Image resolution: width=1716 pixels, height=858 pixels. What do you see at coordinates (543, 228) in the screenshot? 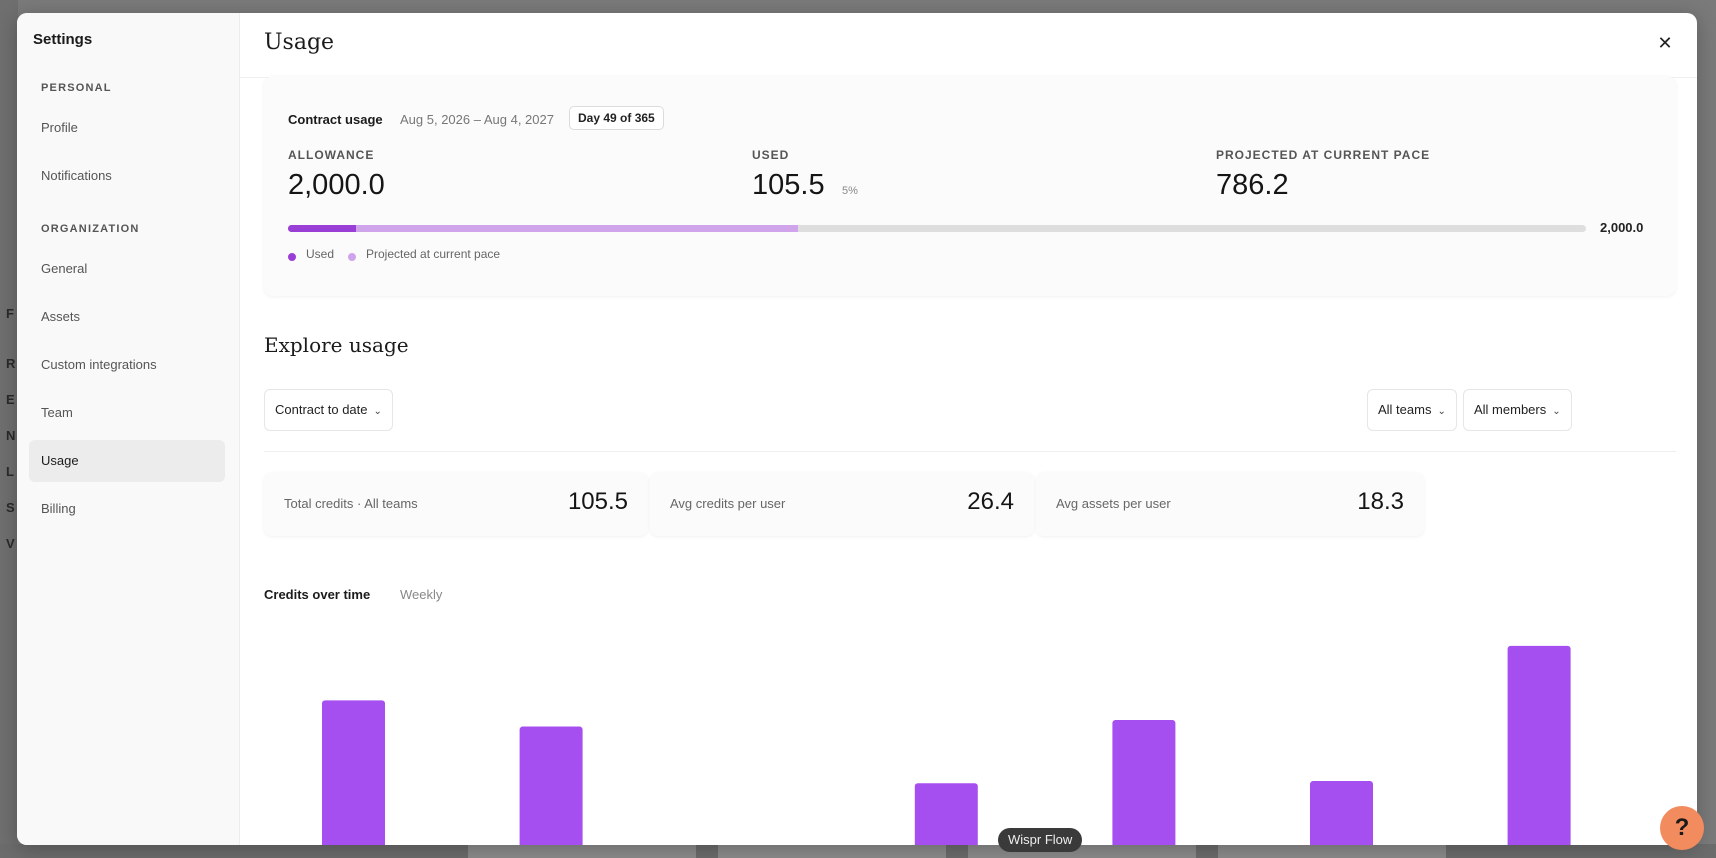
I see `progress-projected-fill` at bounding box center [543, 228].